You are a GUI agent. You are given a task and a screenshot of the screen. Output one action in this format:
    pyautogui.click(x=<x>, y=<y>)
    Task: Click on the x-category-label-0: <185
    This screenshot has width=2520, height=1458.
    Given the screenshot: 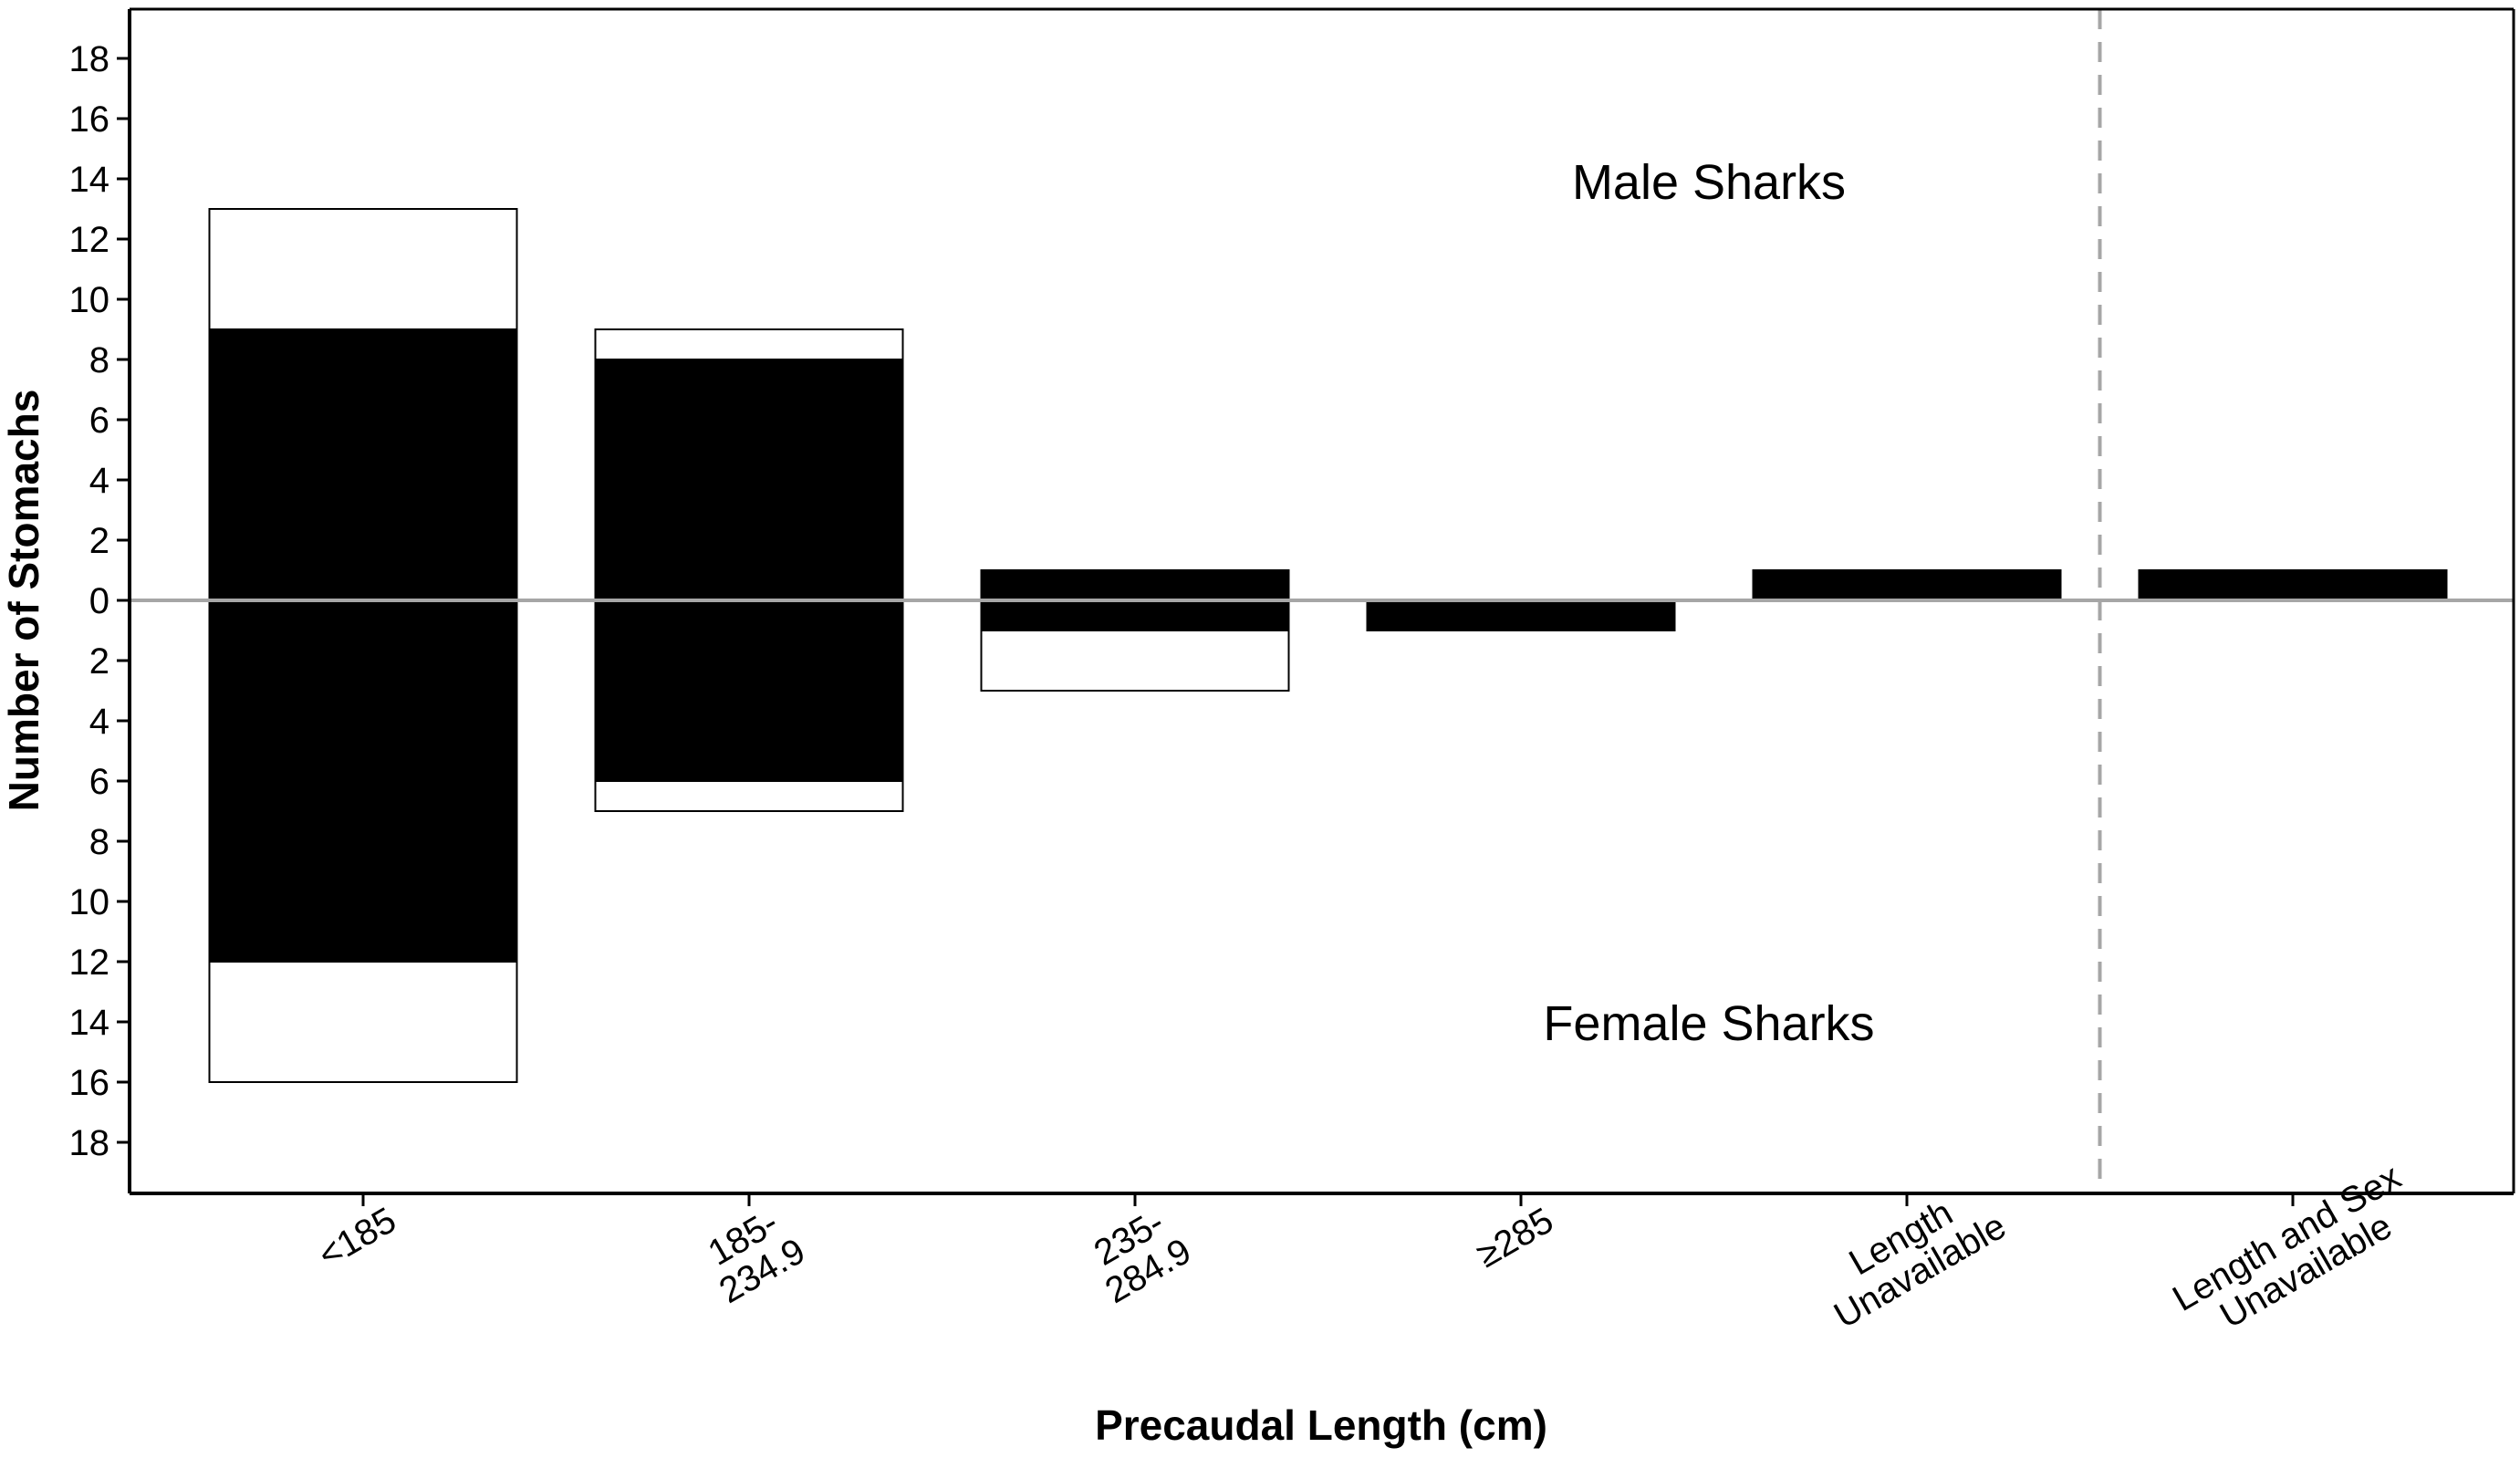 What is the action you would take?
    pyautogui.click(x=356, y=1238)
    